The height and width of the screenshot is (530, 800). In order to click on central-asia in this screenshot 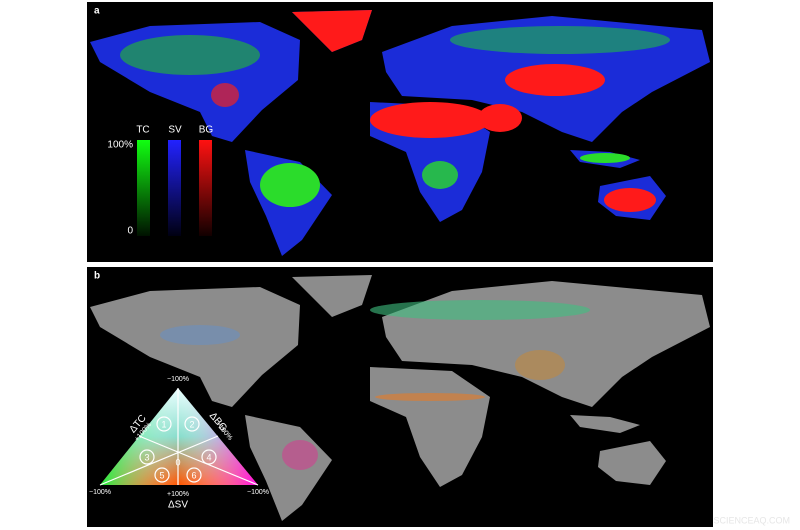, I will do `click(555, 80)`.